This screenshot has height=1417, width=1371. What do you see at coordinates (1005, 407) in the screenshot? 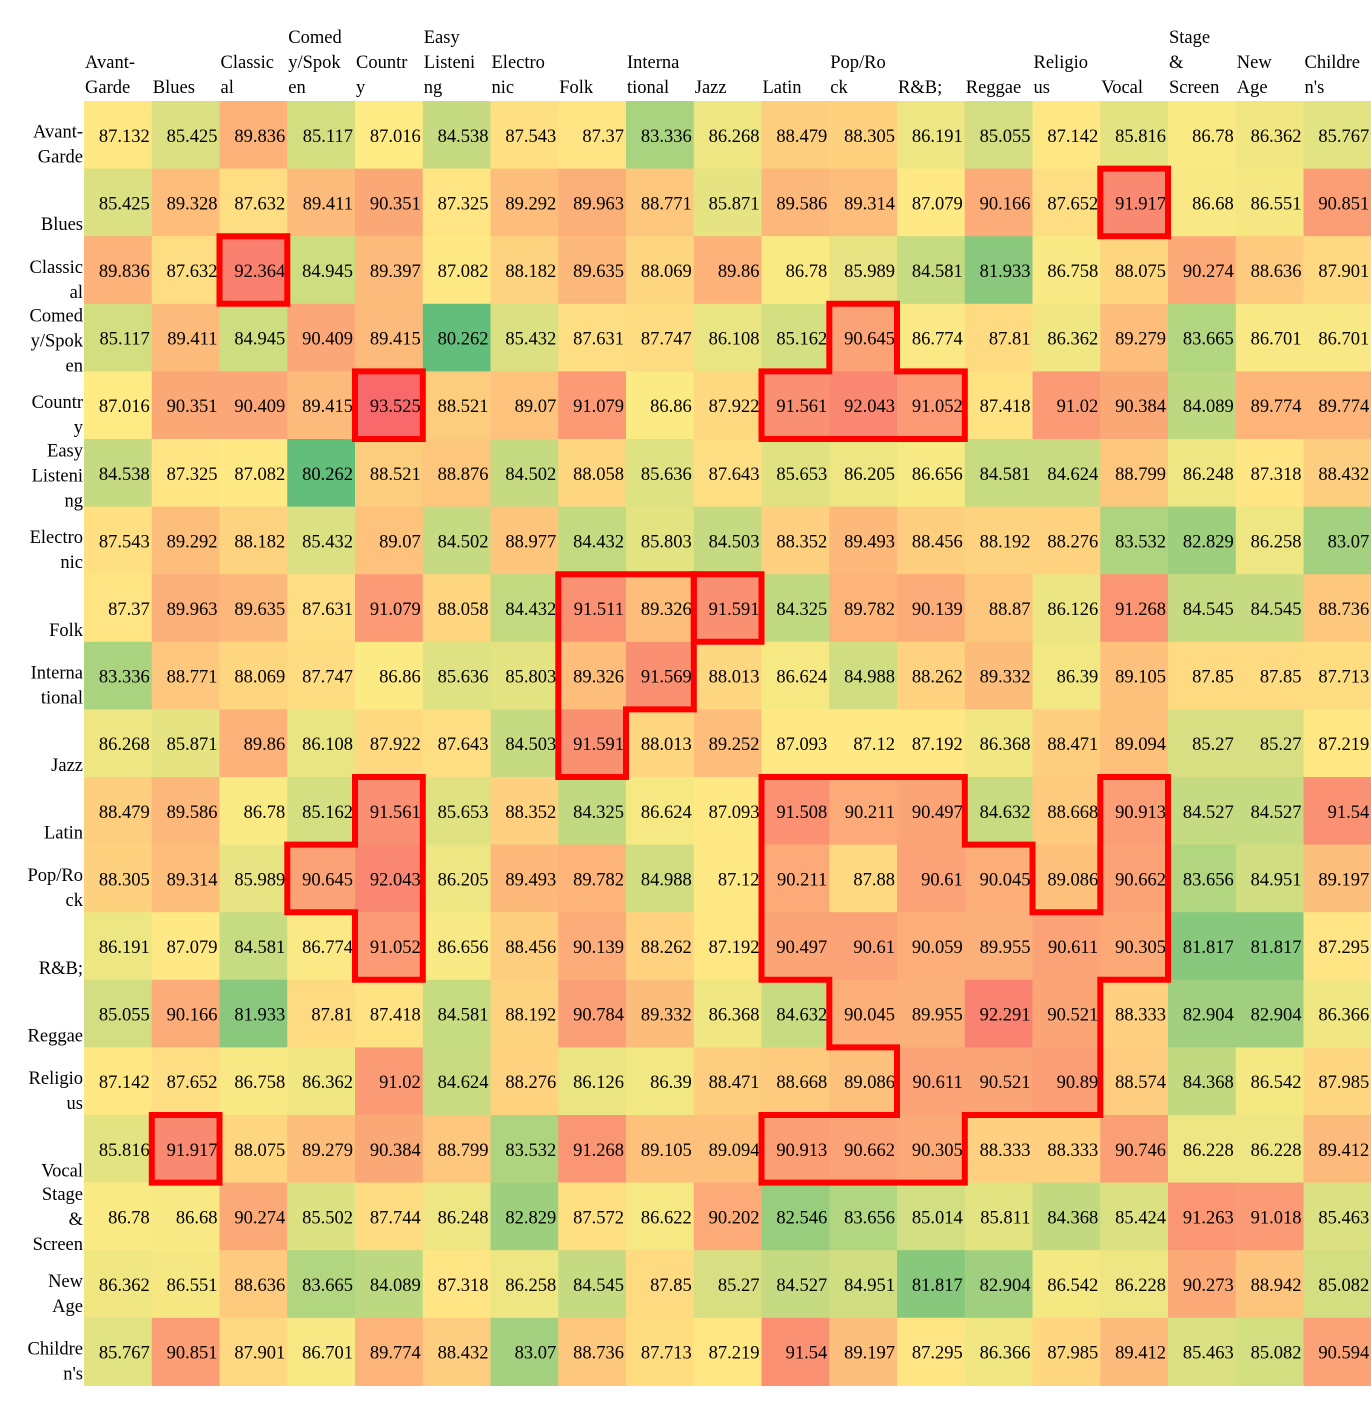
I see `cell-value: 87.418` at bounding box center [1005, 407].